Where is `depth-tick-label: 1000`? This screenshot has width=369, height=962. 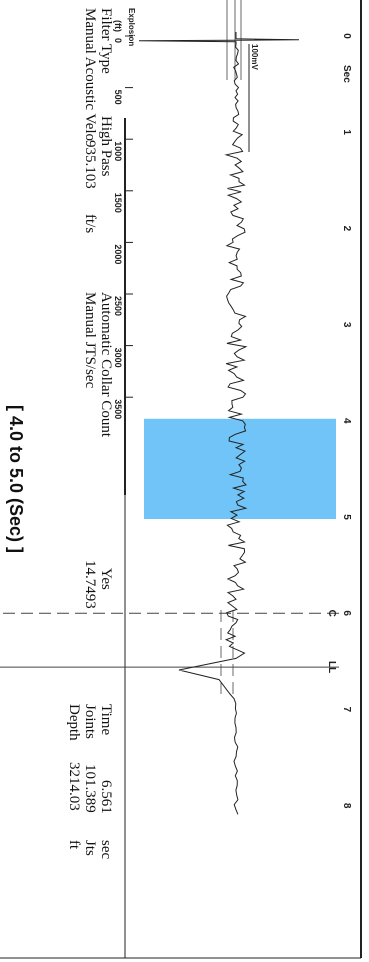 depth-tick-label: 1000 is located at coordinates (118, 151).